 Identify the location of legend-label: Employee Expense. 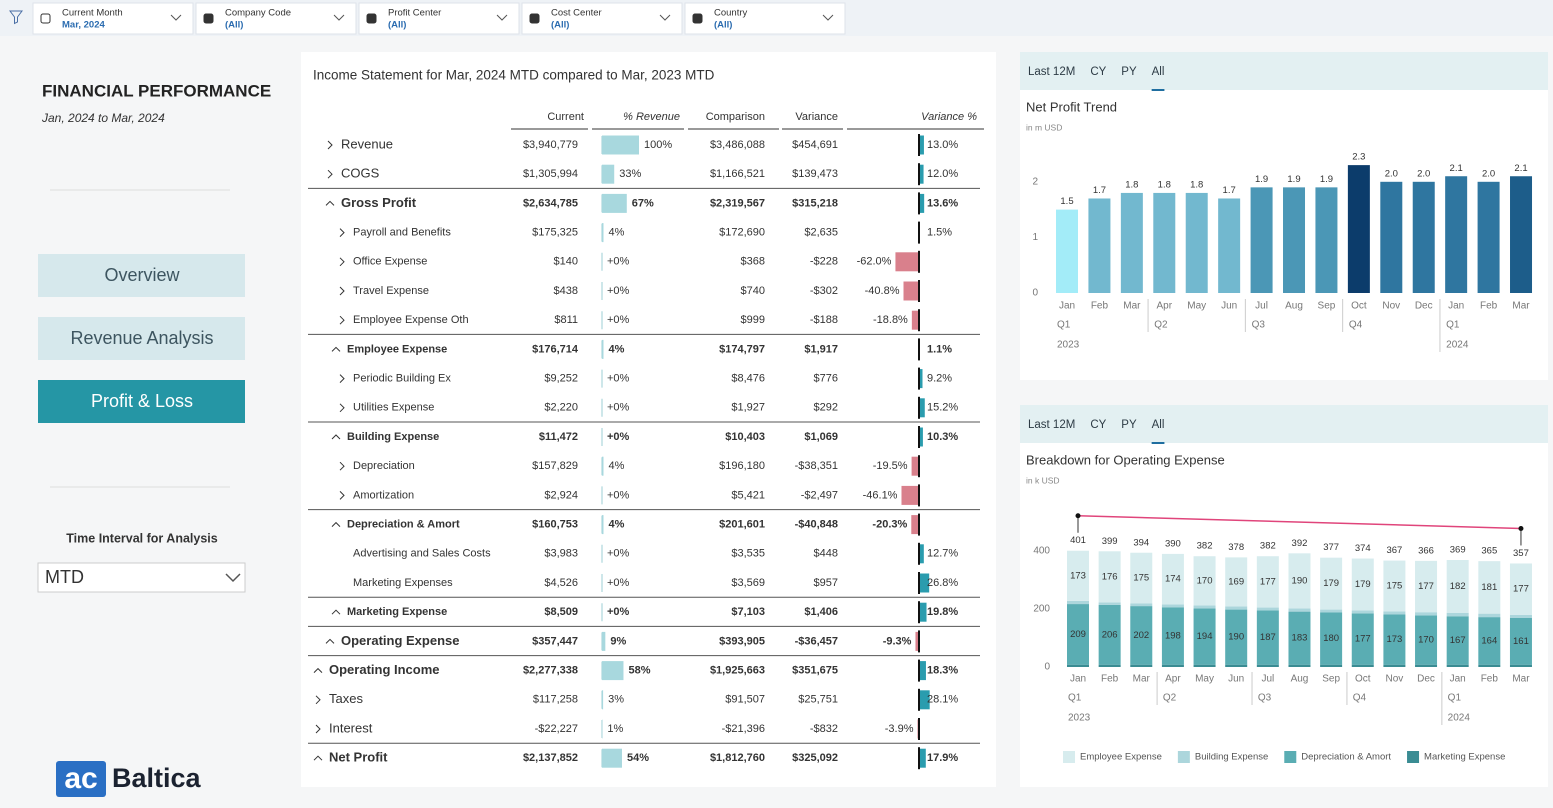
(1121, 757).